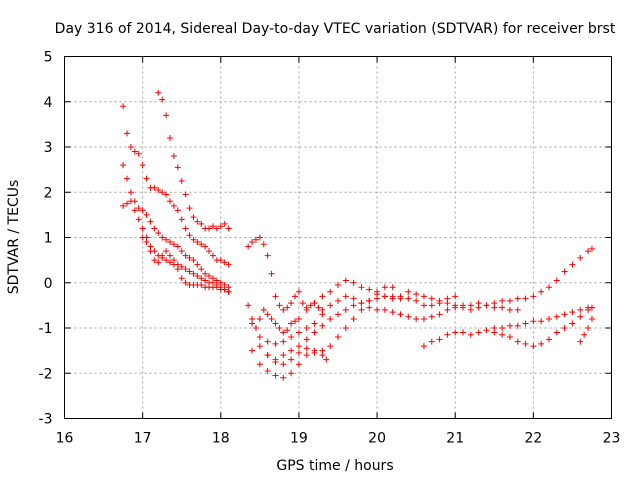 Image resolution: width=640 pixels, height=480 pixels. What do you see at coordinates (48, 58) in the screenshot?
I see `y-tick-label: 5` at bounding box center [48, 58].